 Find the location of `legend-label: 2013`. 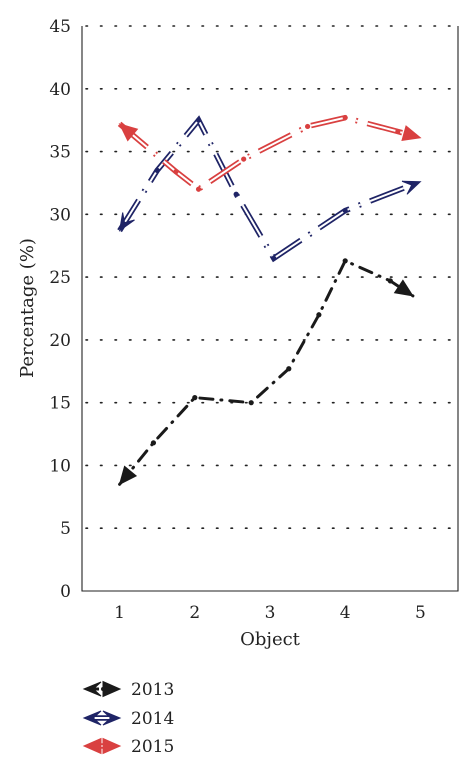

legend-label: 2013 is located at coordinates (152, 690).